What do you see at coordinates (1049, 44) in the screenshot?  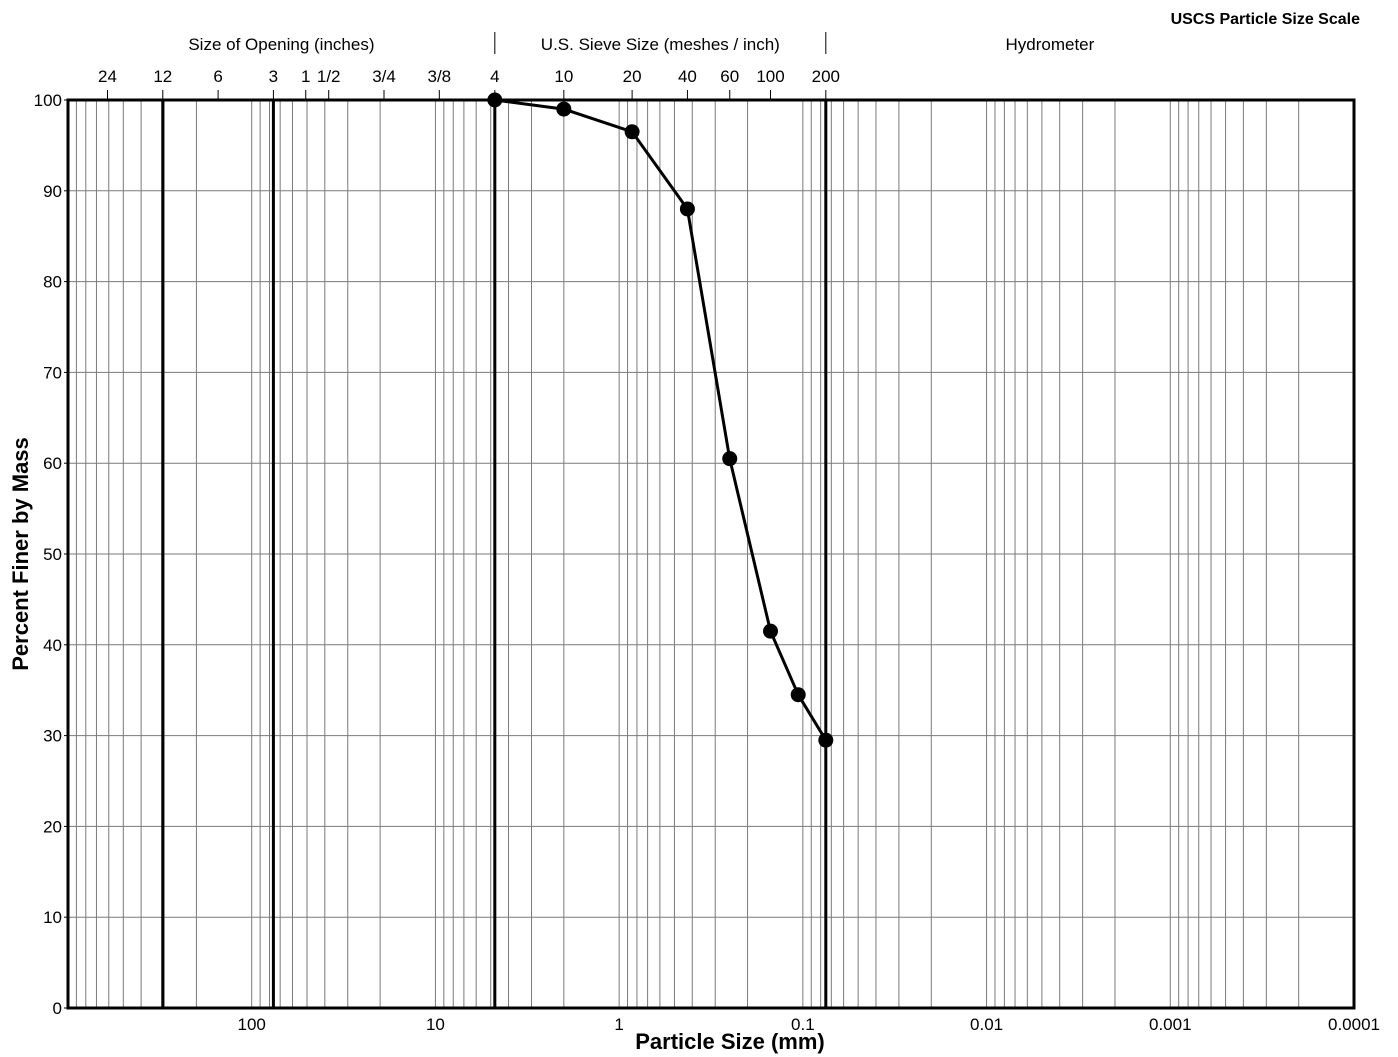 I see `top-header-label: Hydrometer` at bounding box center [1049, 44].